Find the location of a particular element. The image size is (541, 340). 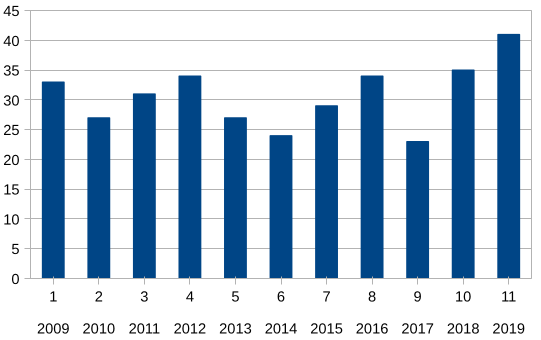

x-tick-label: 2 2010 is located at coordinates (99, 314).